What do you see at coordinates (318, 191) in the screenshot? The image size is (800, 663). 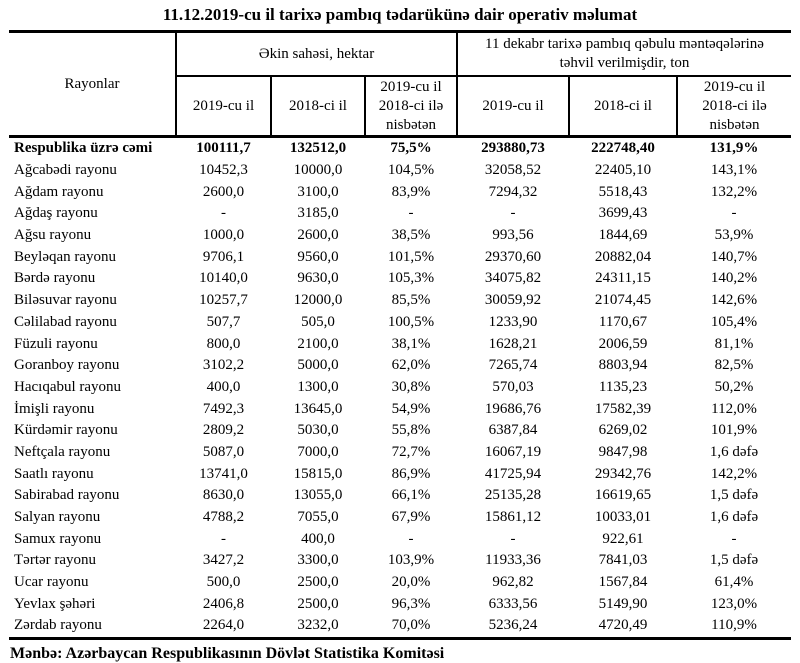 I see `value-cell: 3100,0` at bounding box center [318, 191].